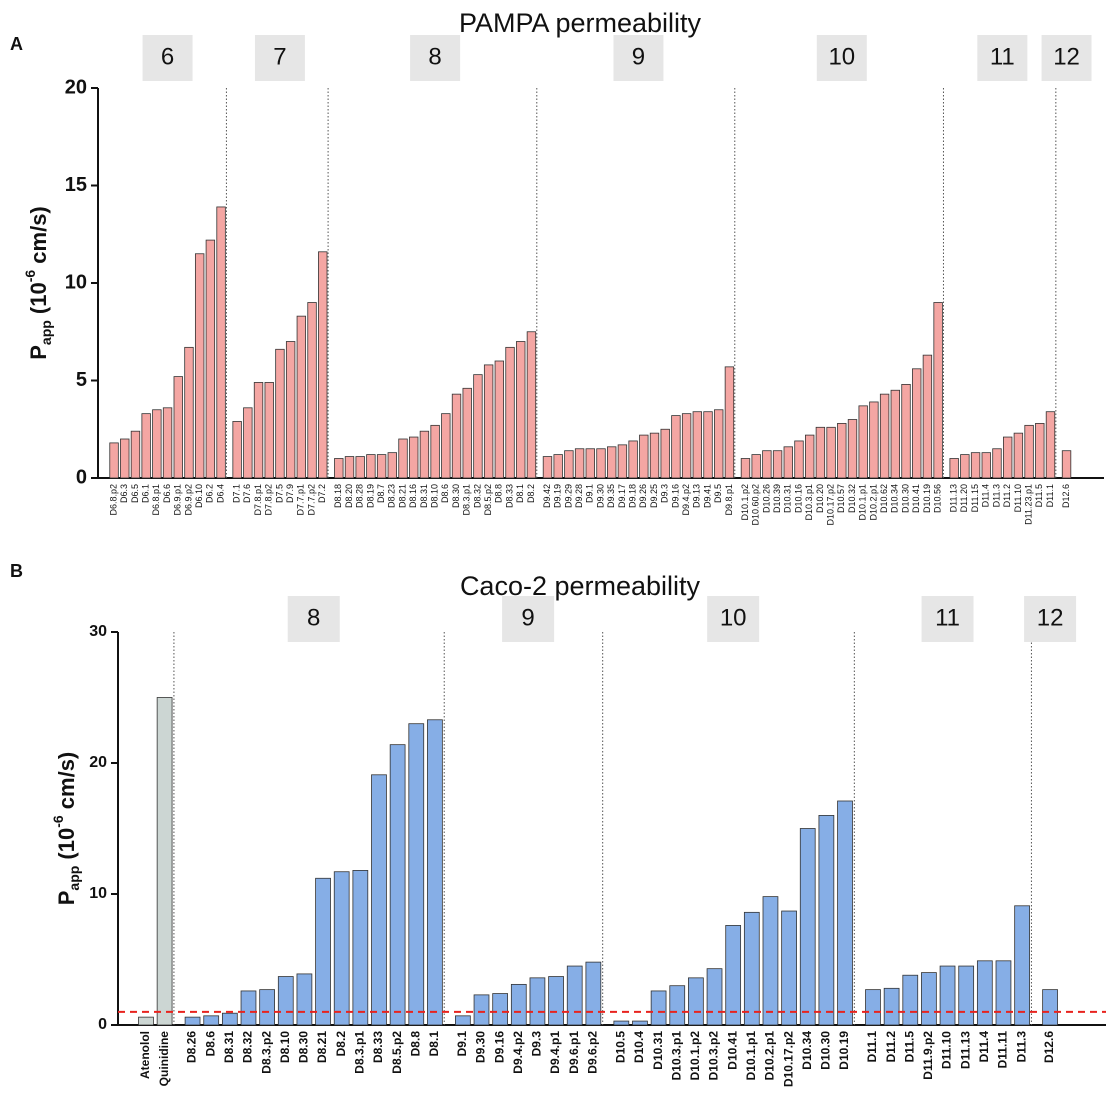  What do you see at coordinates (415, 1044) in the screenshot?
I see `x-tick-label: D8.8` at bounding box center [415, 1044].